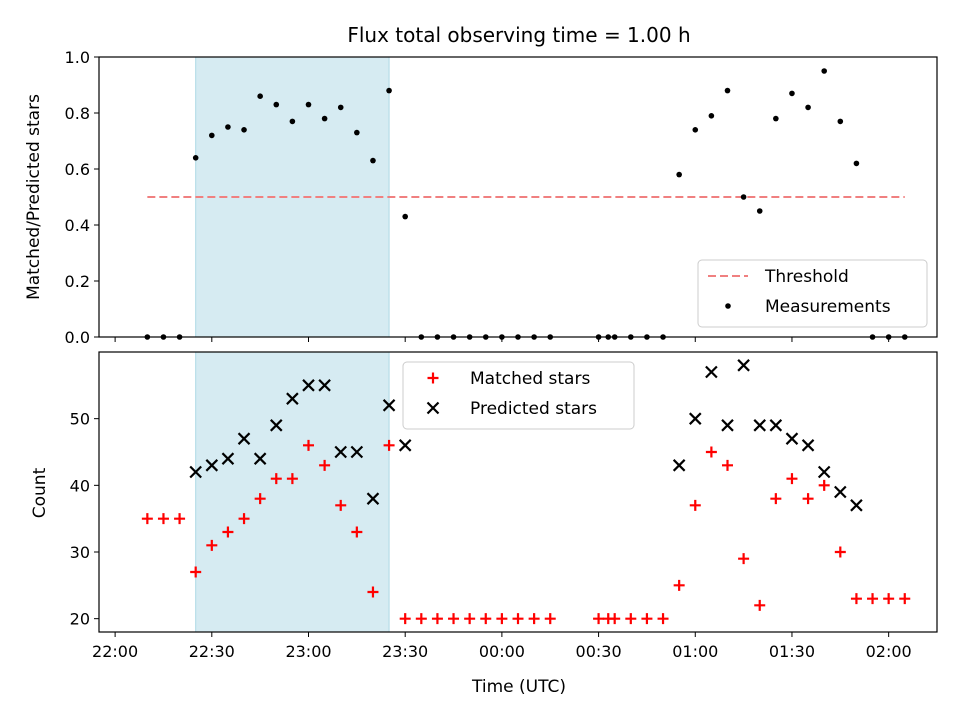 Image resolution: width=960 pixels, height=720 pixels. What do you see at coordinates (80, 419) in the screenshot?
I see `y-tick-label-1-3: 50` at bounding box center [80, 419].